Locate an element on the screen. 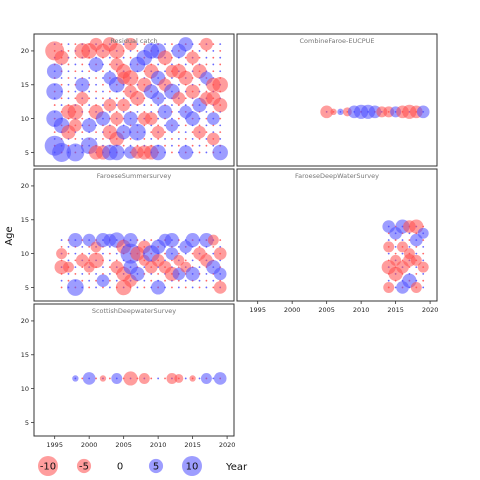 This screenshot has height=480, width=480. panel-2: CombineFaroe-EUCPUE is located at coordinates (337, 100).